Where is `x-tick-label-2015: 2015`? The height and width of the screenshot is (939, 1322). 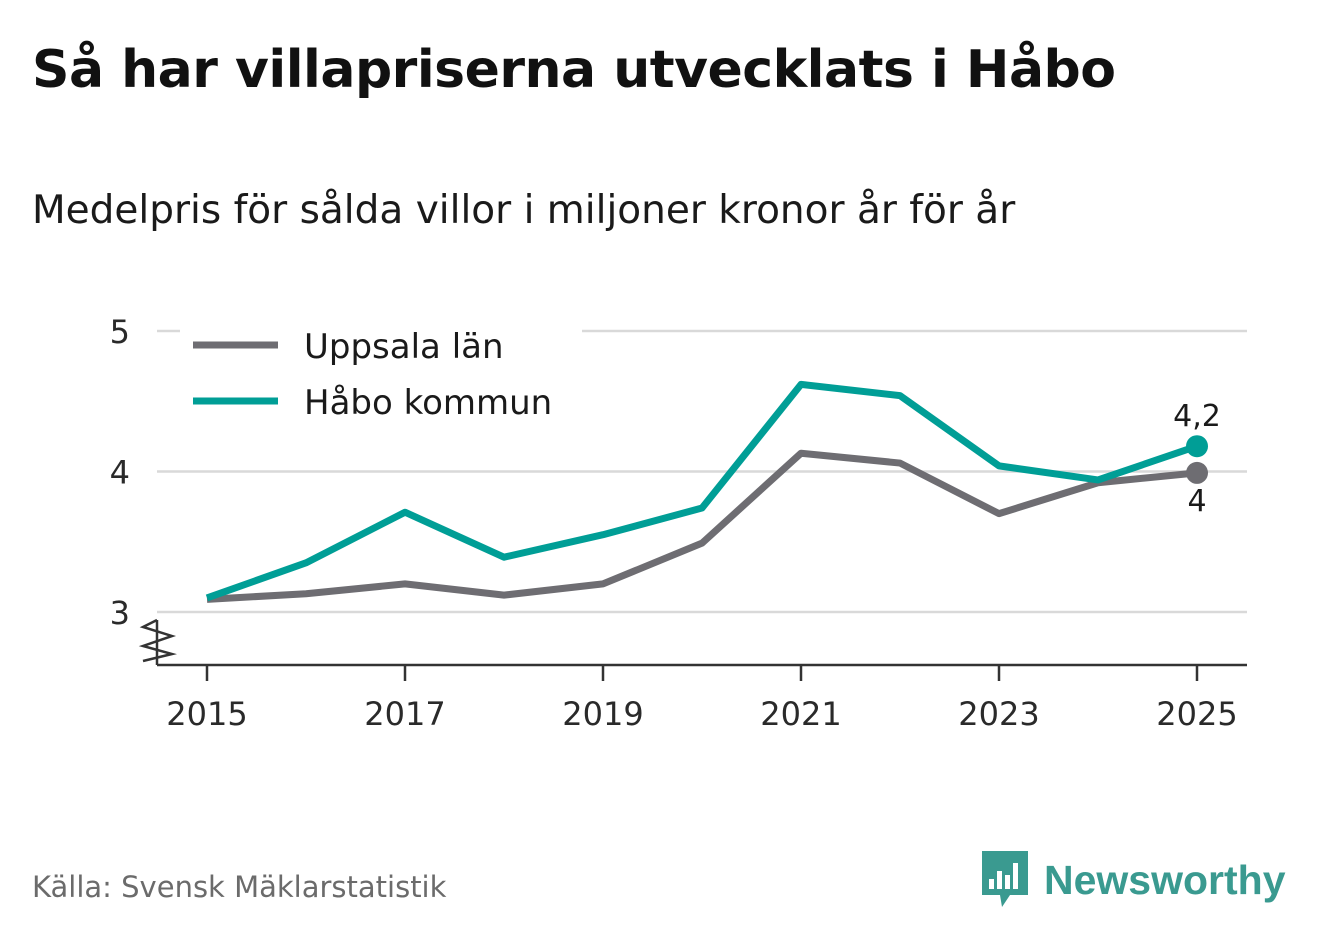
x-tick-label-2015: 2015 is located at coordinates (206, 714).